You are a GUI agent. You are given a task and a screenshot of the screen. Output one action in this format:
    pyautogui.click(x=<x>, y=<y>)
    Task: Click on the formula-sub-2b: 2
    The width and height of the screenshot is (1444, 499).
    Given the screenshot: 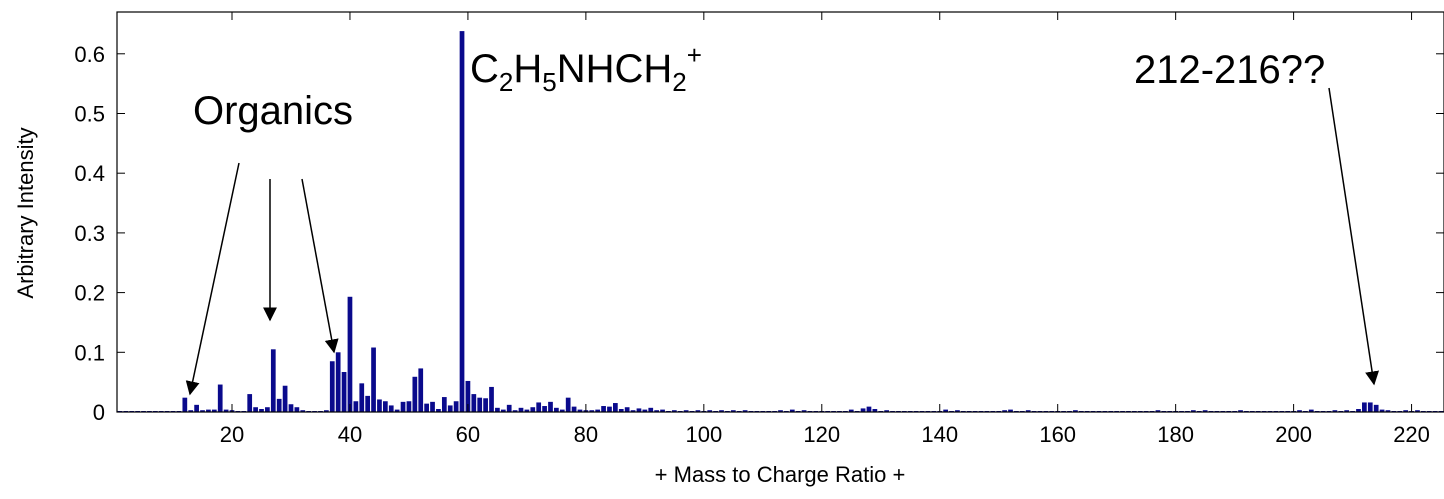 What is the action you would take?
    pyautogui.click(x=679, y=82)
    